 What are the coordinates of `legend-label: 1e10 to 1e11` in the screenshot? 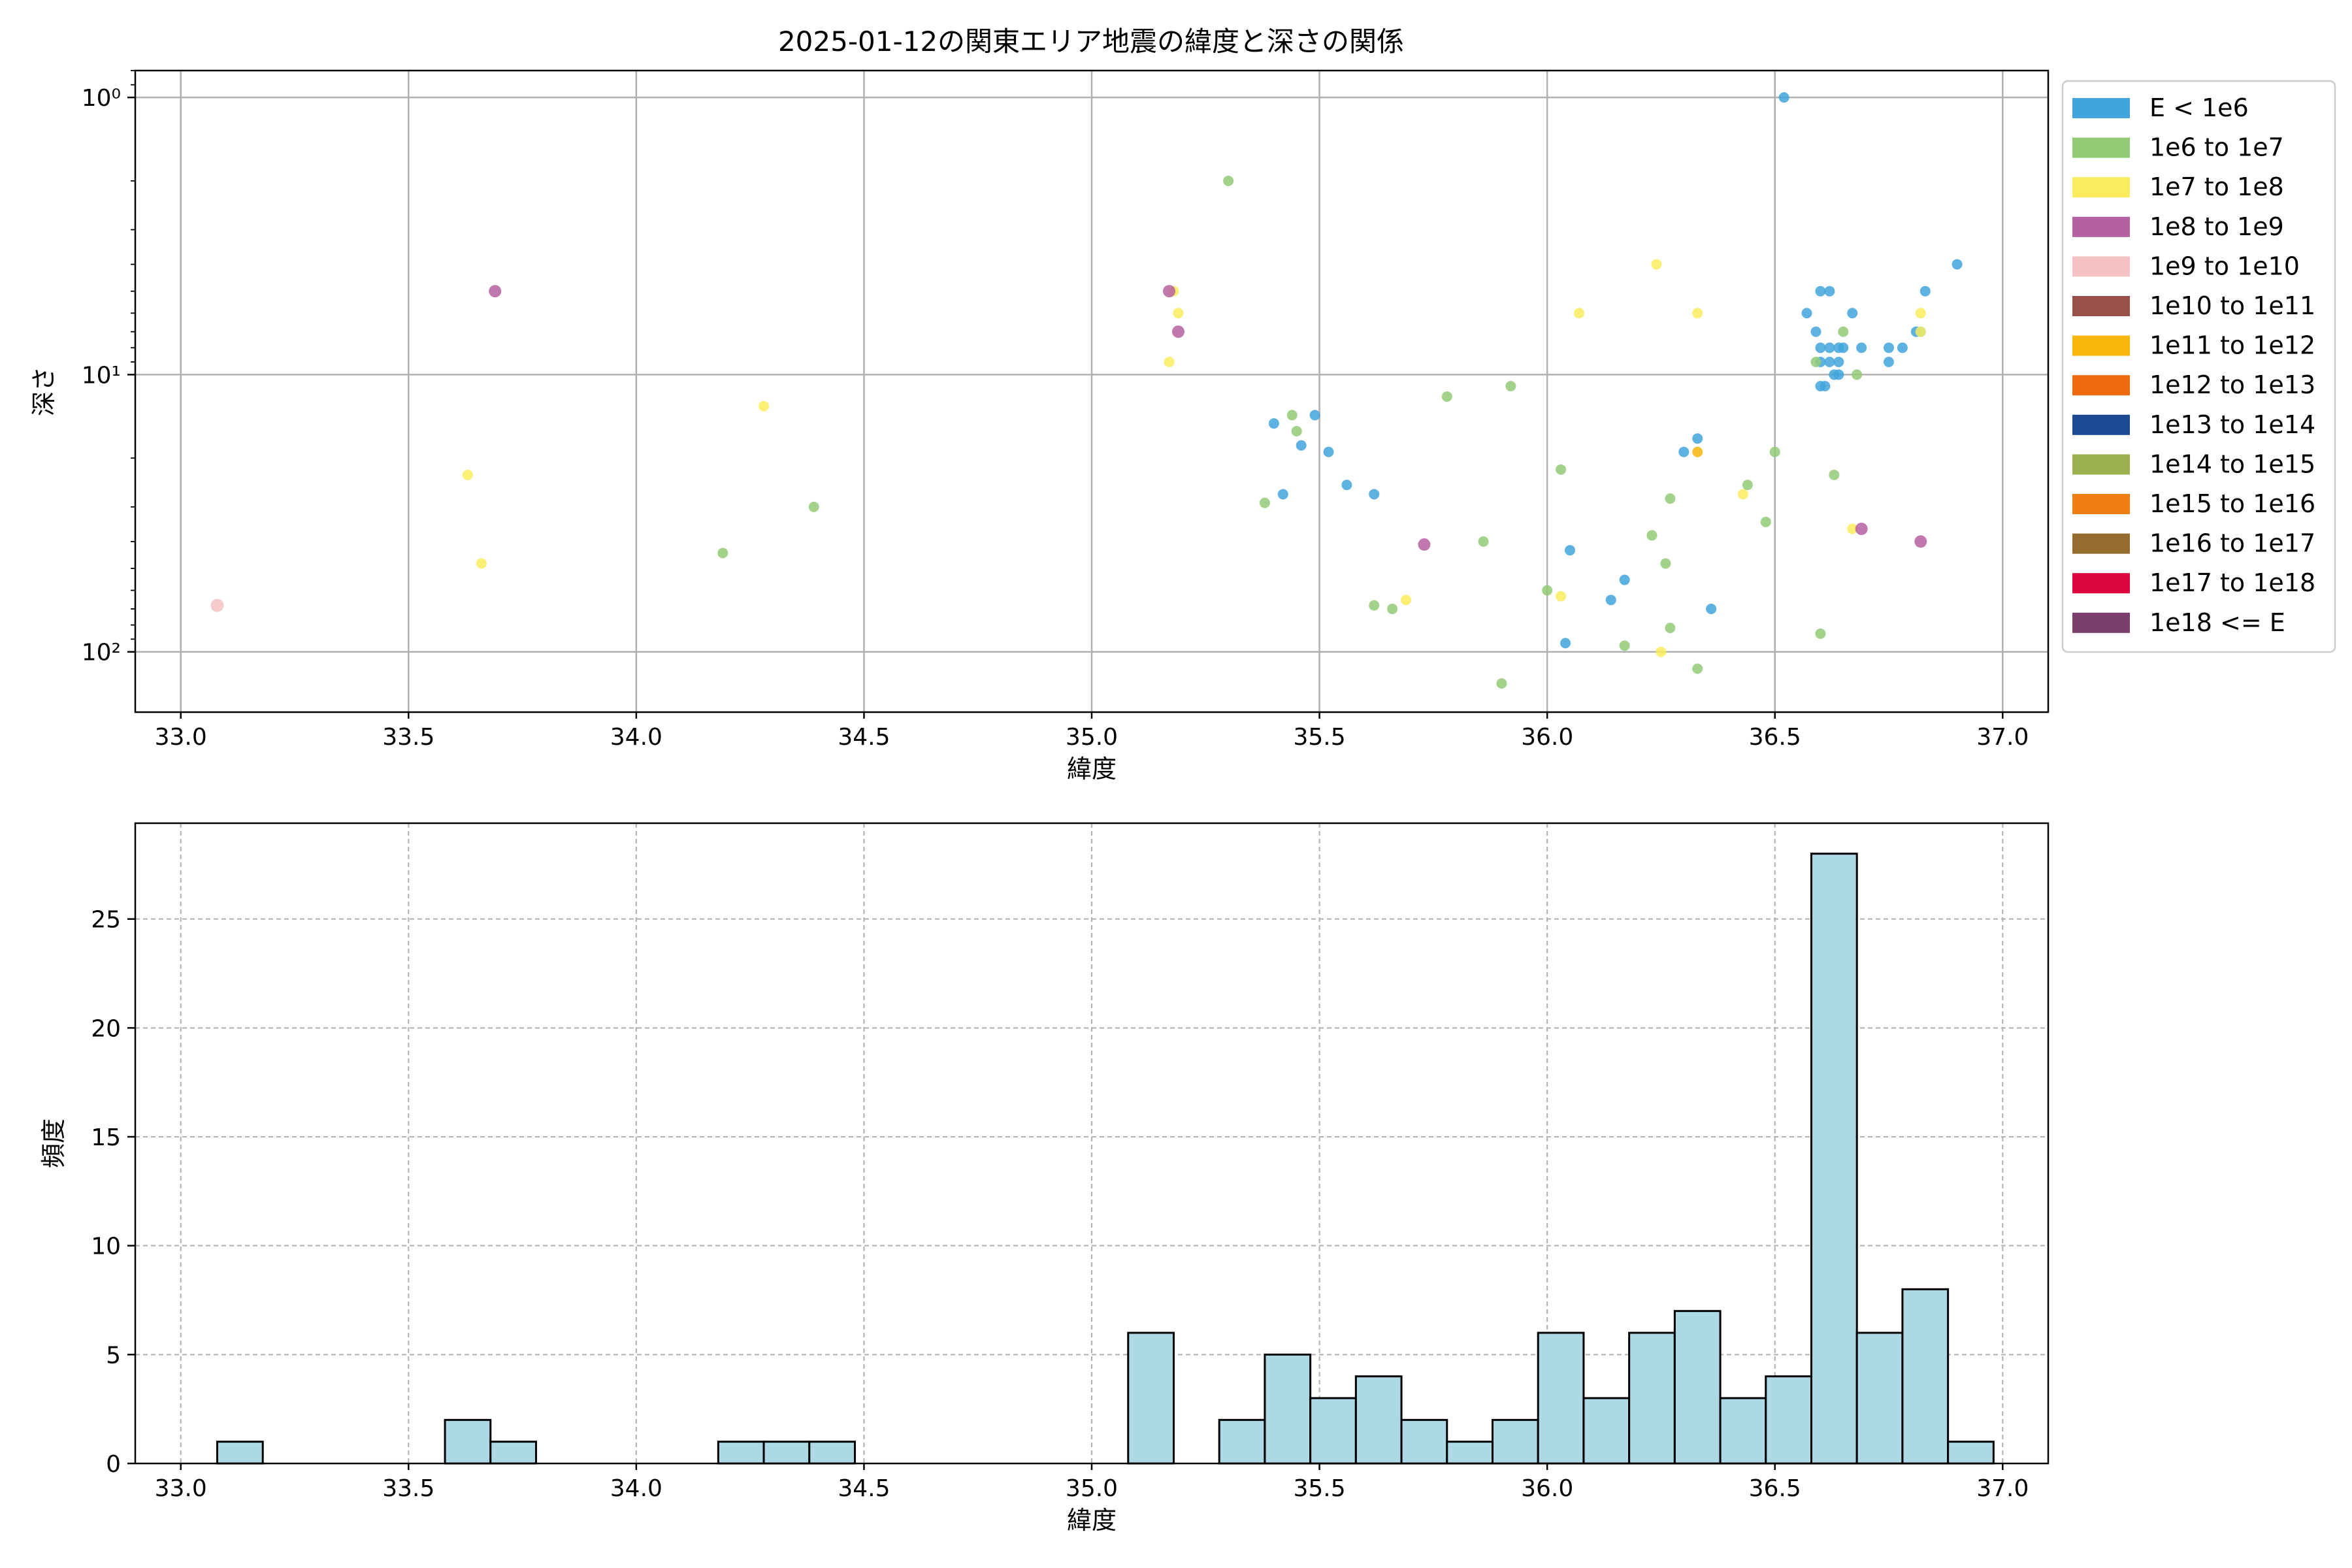 It's located at (2232, 305).